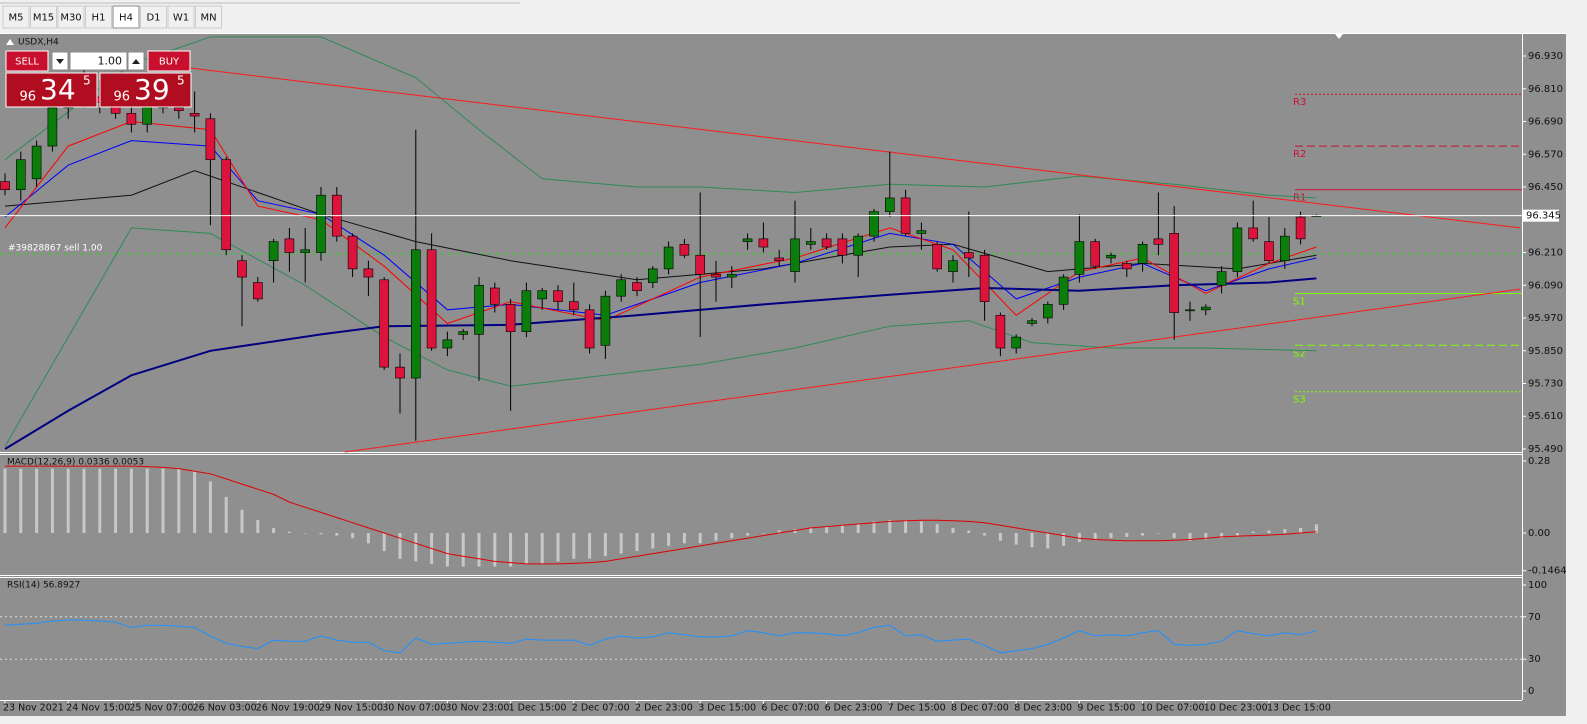 This screenshot has height=724, width=1587. What do you see at coordinates (1539, 533) in the screenshot?
I see `y-tick-label: 0.00` at bounding box center [1539, 533].